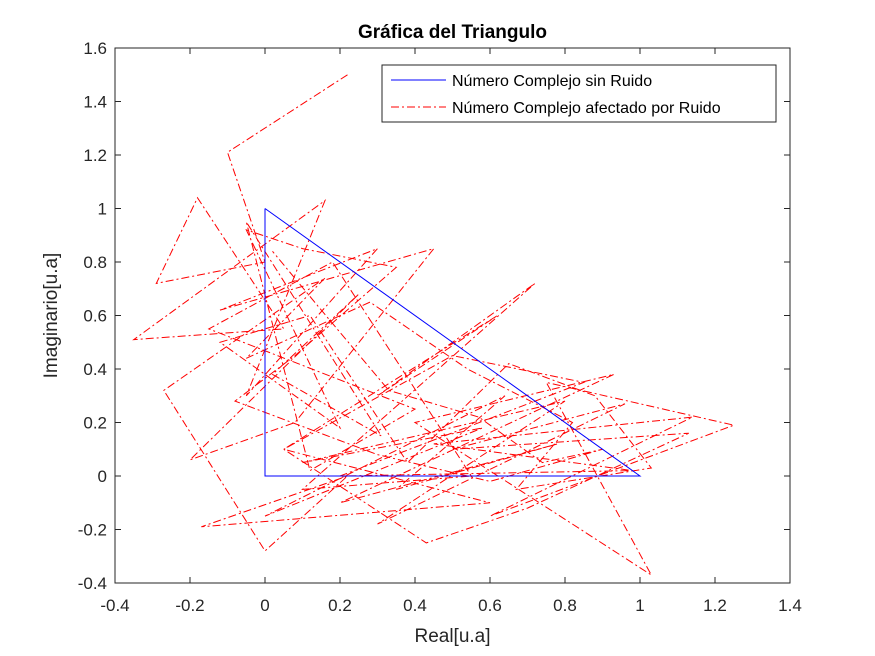 The image size is (875, 656). Describe the element at coordinates (102, 476) in the screenshot. I see `y-tick-label: 0` at that location.